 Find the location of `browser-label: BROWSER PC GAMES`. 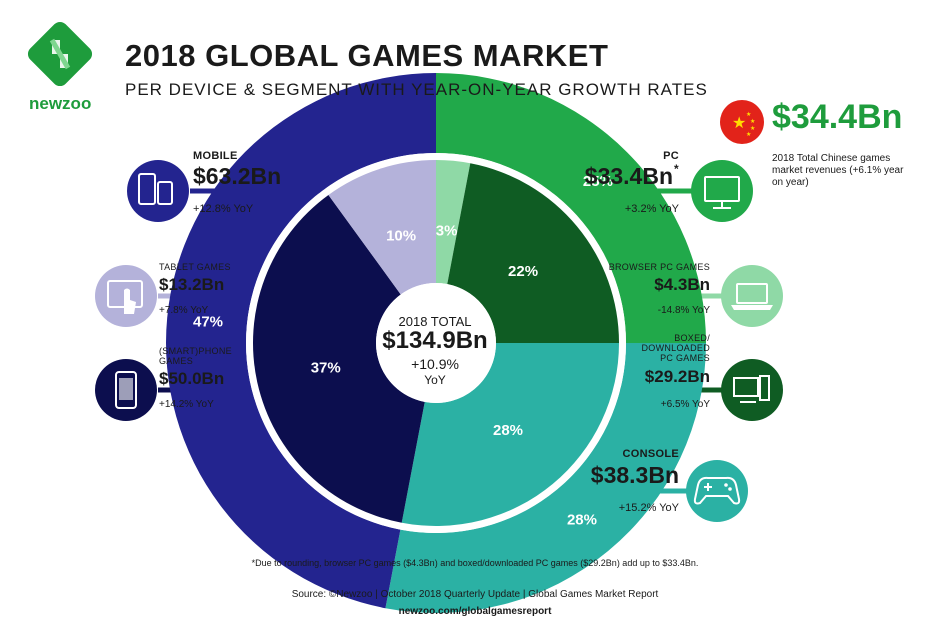

browser-label: BROWSER PC GAMES is located at coordinates (659, 267).